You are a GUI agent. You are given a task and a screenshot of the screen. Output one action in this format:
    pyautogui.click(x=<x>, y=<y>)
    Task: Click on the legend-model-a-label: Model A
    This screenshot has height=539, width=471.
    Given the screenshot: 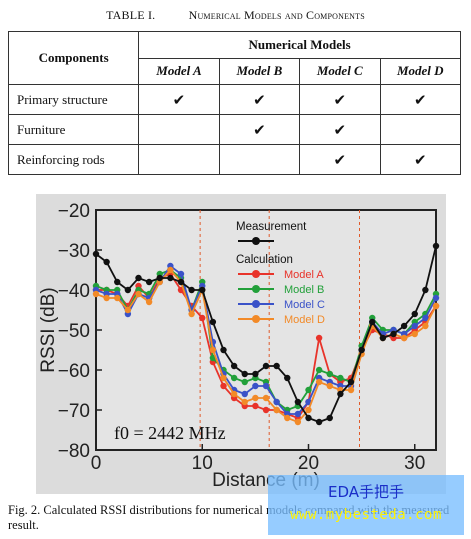 What is the action you would take?
    pyautogui.click(x=304, y=275)
    